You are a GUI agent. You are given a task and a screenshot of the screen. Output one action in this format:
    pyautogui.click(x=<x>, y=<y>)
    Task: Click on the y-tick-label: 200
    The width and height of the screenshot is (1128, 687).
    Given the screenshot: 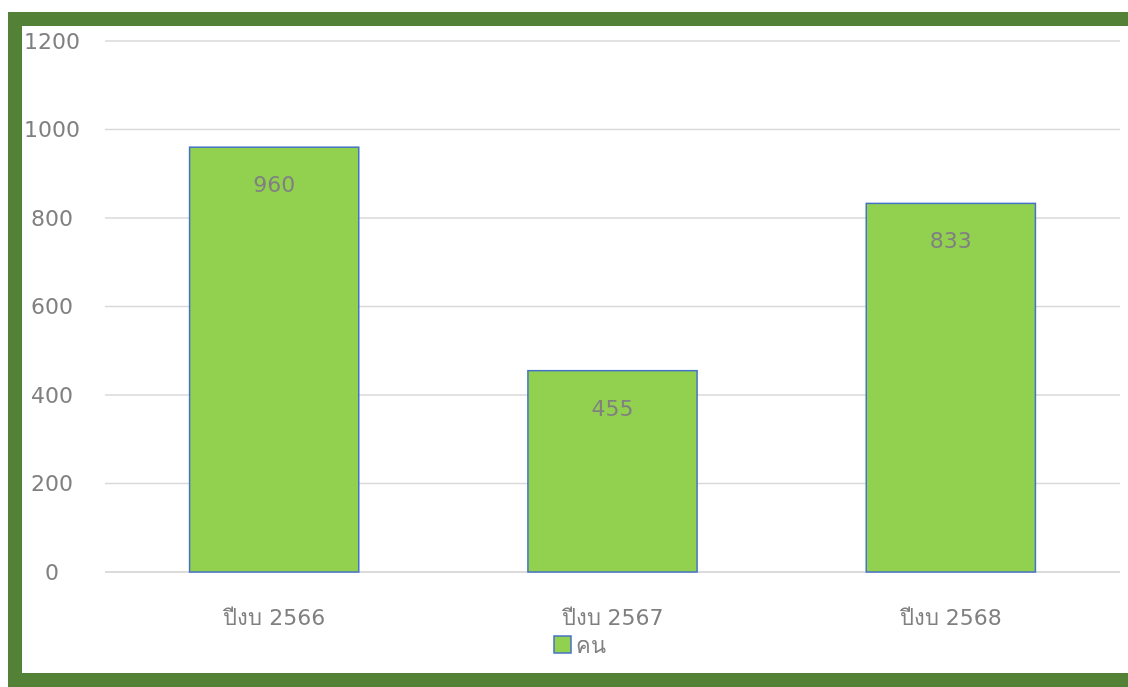 What is the action you would take?
    pyautogui.click(x=52, y=484)
    